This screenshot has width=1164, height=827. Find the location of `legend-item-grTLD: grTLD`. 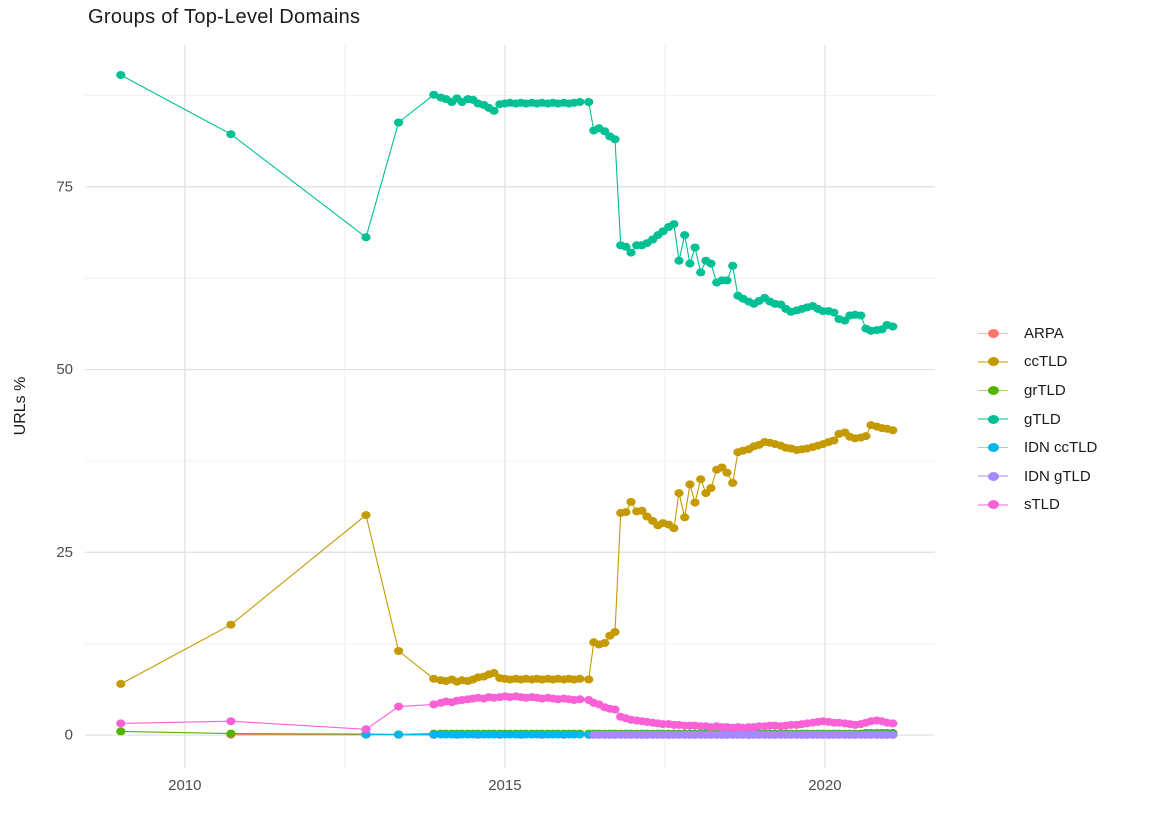

legend-item-grTLD: grTLD is located at coordinates (1037, 390).